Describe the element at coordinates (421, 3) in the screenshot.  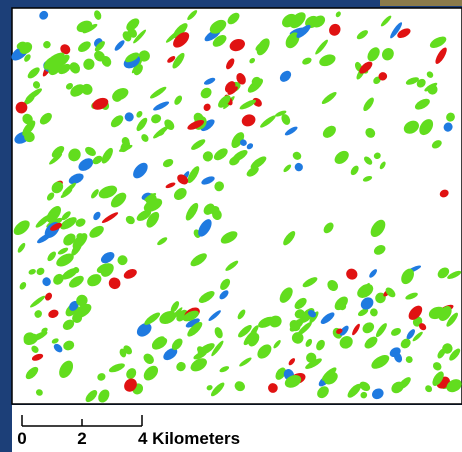
I see `inset-image` at that location.